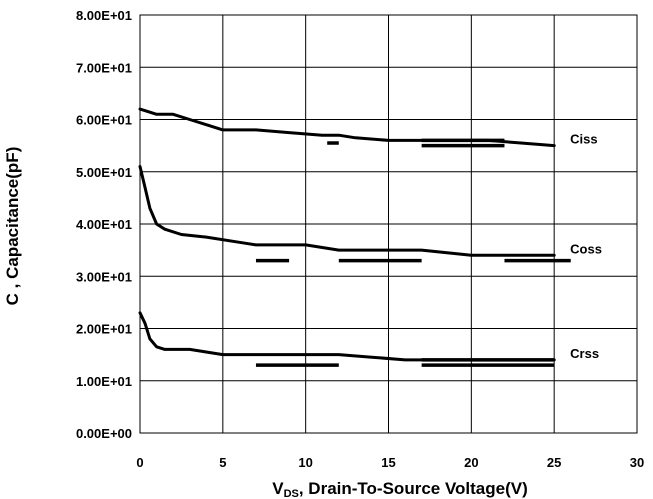  I want to click on x-tick-label: 5, so click(222, 462).